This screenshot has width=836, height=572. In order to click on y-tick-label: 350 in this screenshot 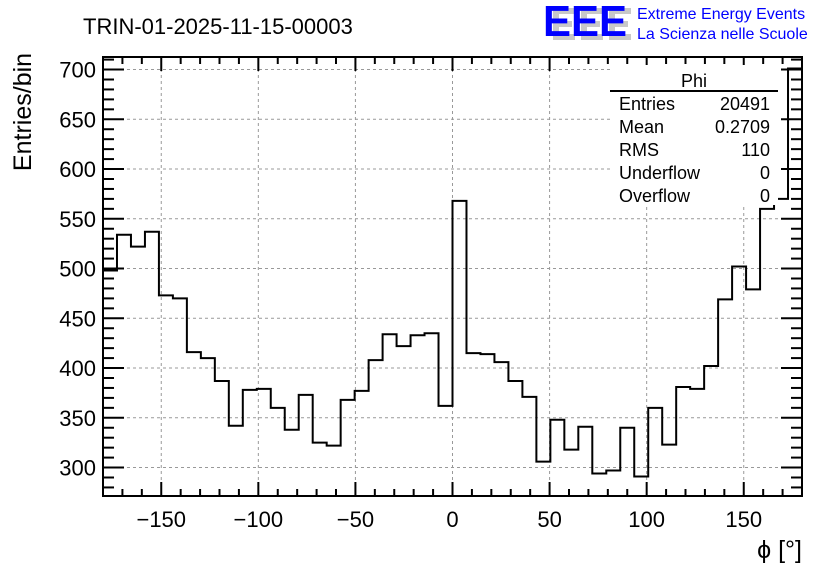, I will do `click(77, 418)`.